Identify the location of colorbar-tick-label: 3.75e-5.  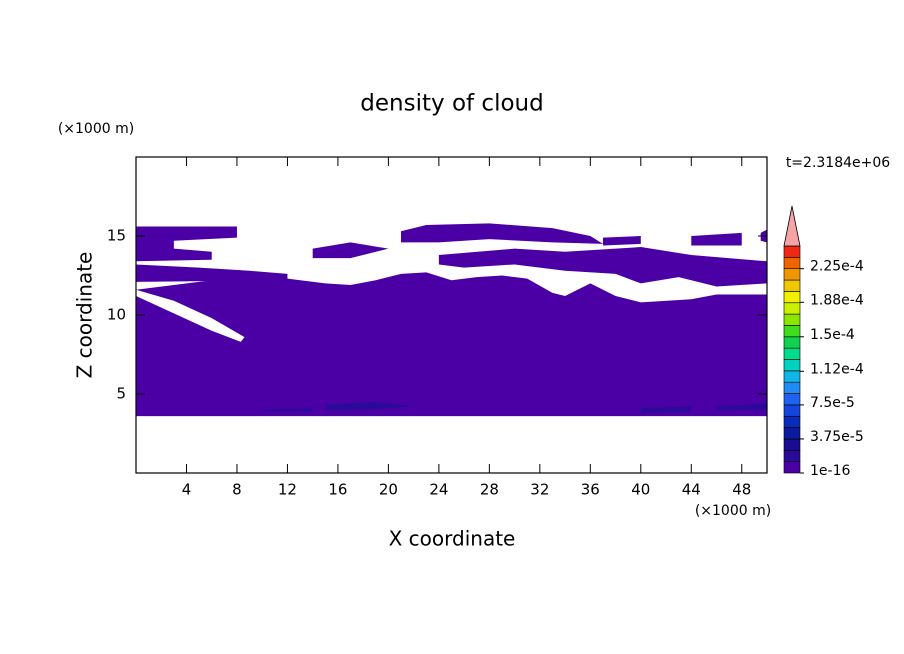
(837, 437).